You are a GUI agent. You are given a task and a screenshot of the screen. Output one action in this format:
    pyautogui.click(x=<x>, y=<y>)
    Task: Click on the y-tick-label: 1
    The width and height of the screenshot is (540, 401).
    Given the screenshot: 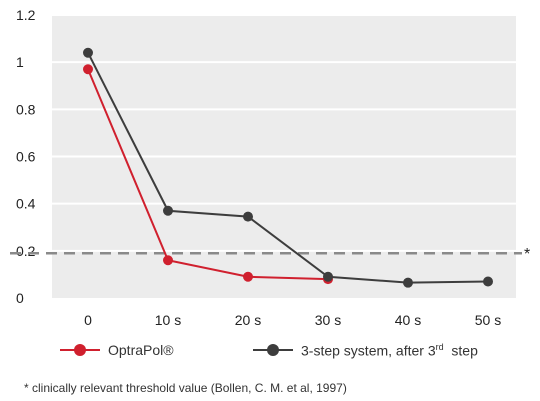 What is the action you would take?
    pyautogui.click(x=20, y=62)
    